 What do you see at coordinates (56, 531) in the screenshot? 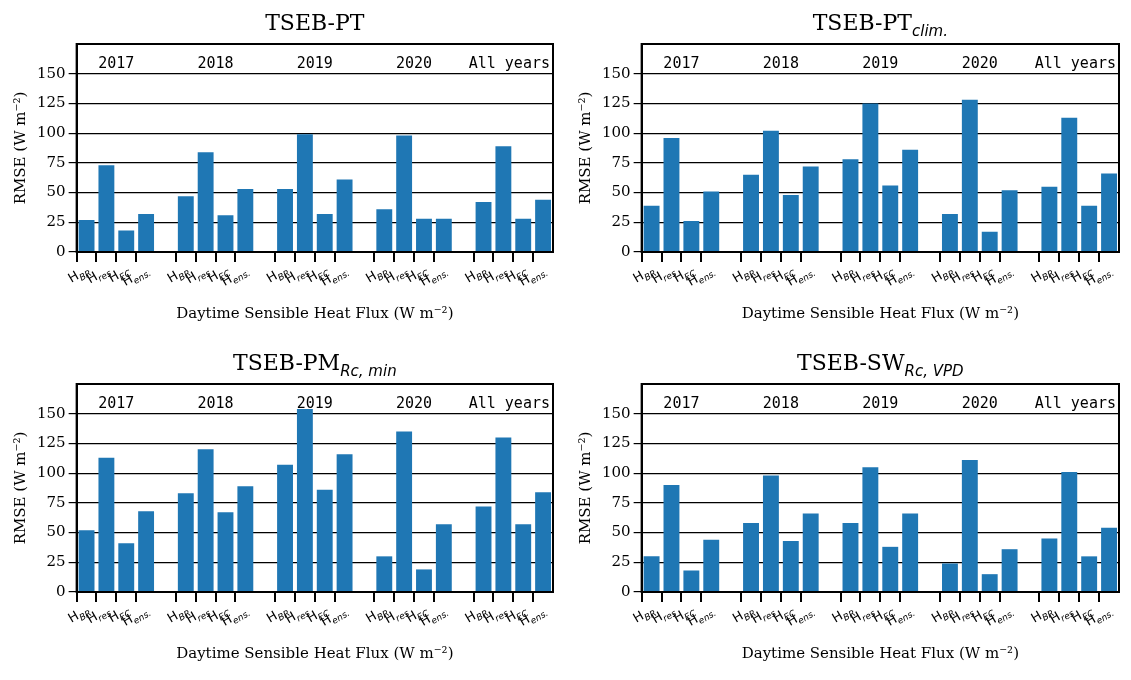
I see `y-tick-label: 50` at bounding box center [56, 531].